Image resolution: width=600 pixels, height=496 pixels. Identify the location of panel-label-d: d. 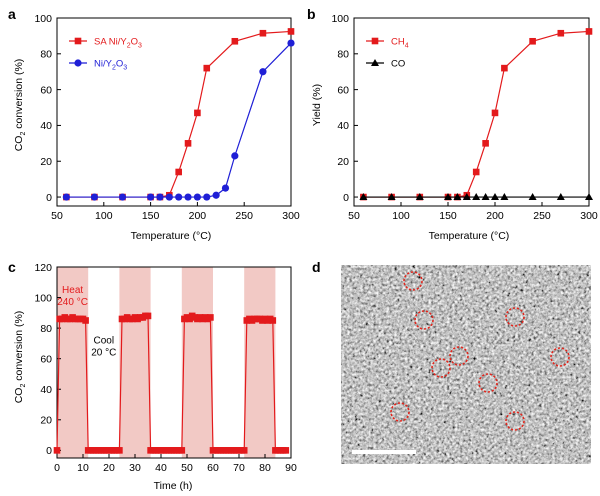
(316, 267).